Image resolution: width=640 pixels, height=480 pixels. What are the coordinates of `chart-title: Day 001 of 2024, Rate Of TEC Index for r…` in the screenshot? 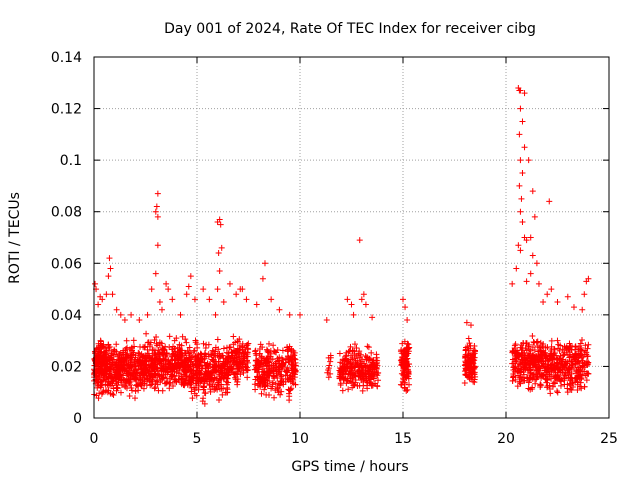 It's located at (350, 29).